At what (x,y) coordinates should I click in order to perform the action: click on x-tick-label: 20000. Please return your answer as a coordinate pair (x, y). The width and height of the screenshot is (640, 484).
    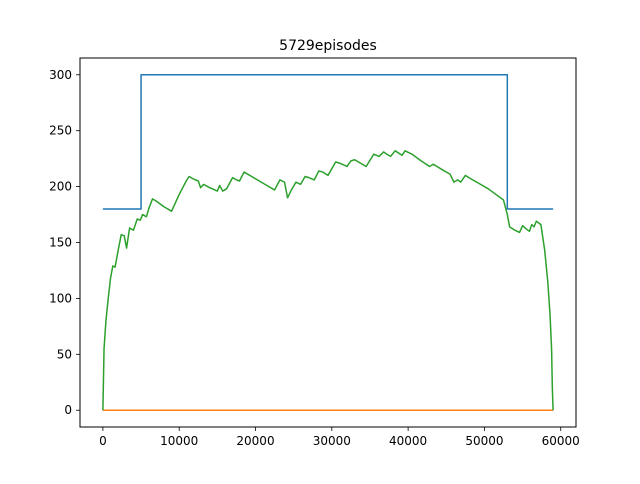
    Looking at the image, I should click on (255, 441).